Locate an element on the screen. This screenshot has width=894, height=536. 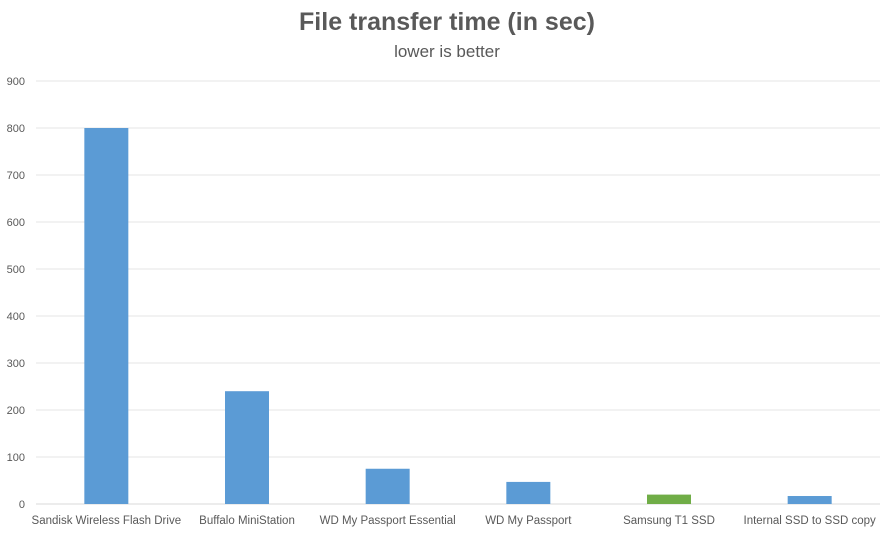
x-tick-label: Internal SSD to SSD copy is located at coordinates (810, 521).